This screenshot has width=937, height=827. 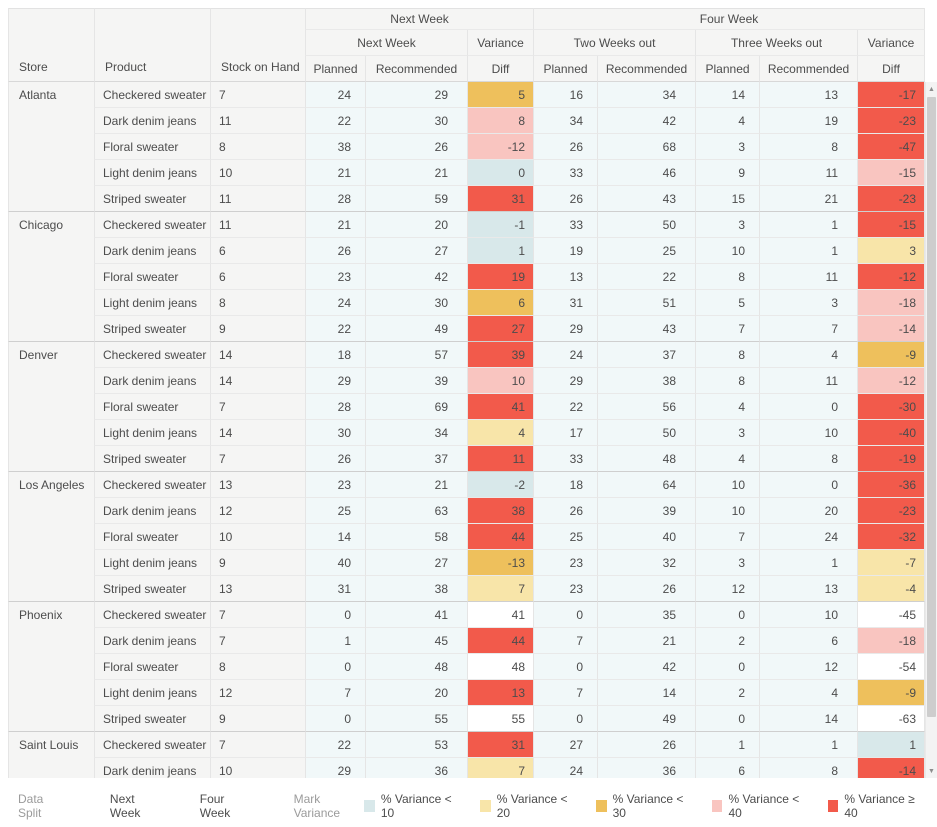 What do you see at coordinates (776, 43) in the screenshot?
I see `header-subgroup-three-weeks-out-3: Three Weeks out` at bounding box center [776, 43].